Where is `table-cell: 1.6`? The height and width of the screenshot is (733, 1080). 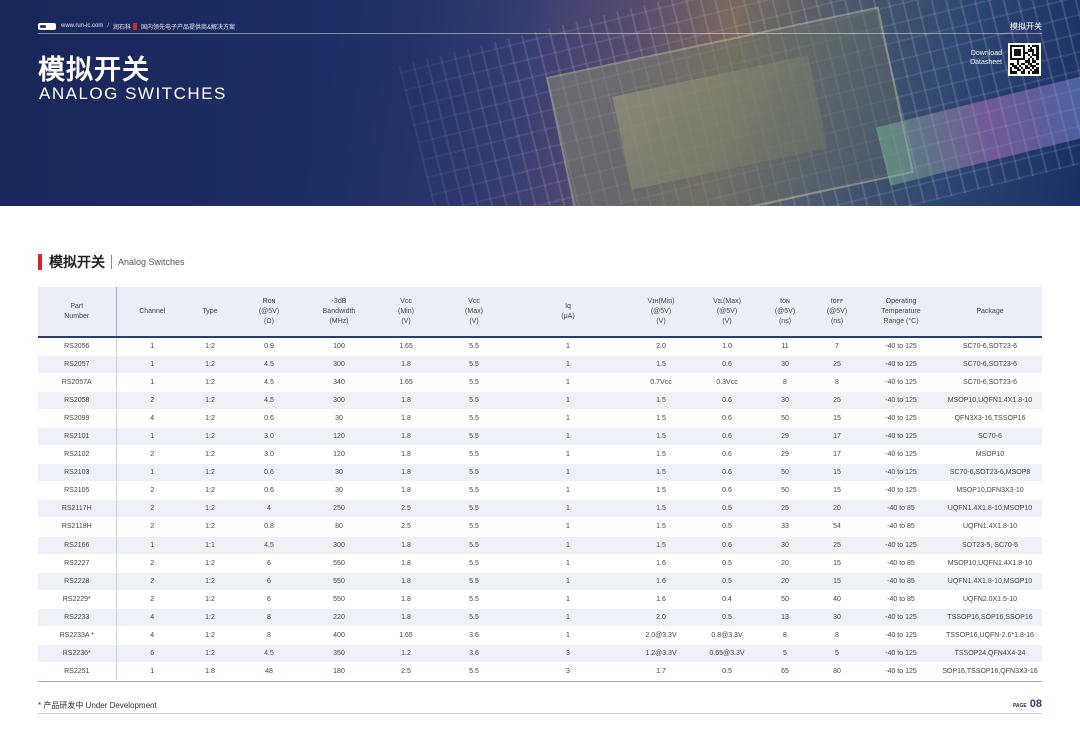
table-cell: 1.6 is located at coordinates (661, 581).